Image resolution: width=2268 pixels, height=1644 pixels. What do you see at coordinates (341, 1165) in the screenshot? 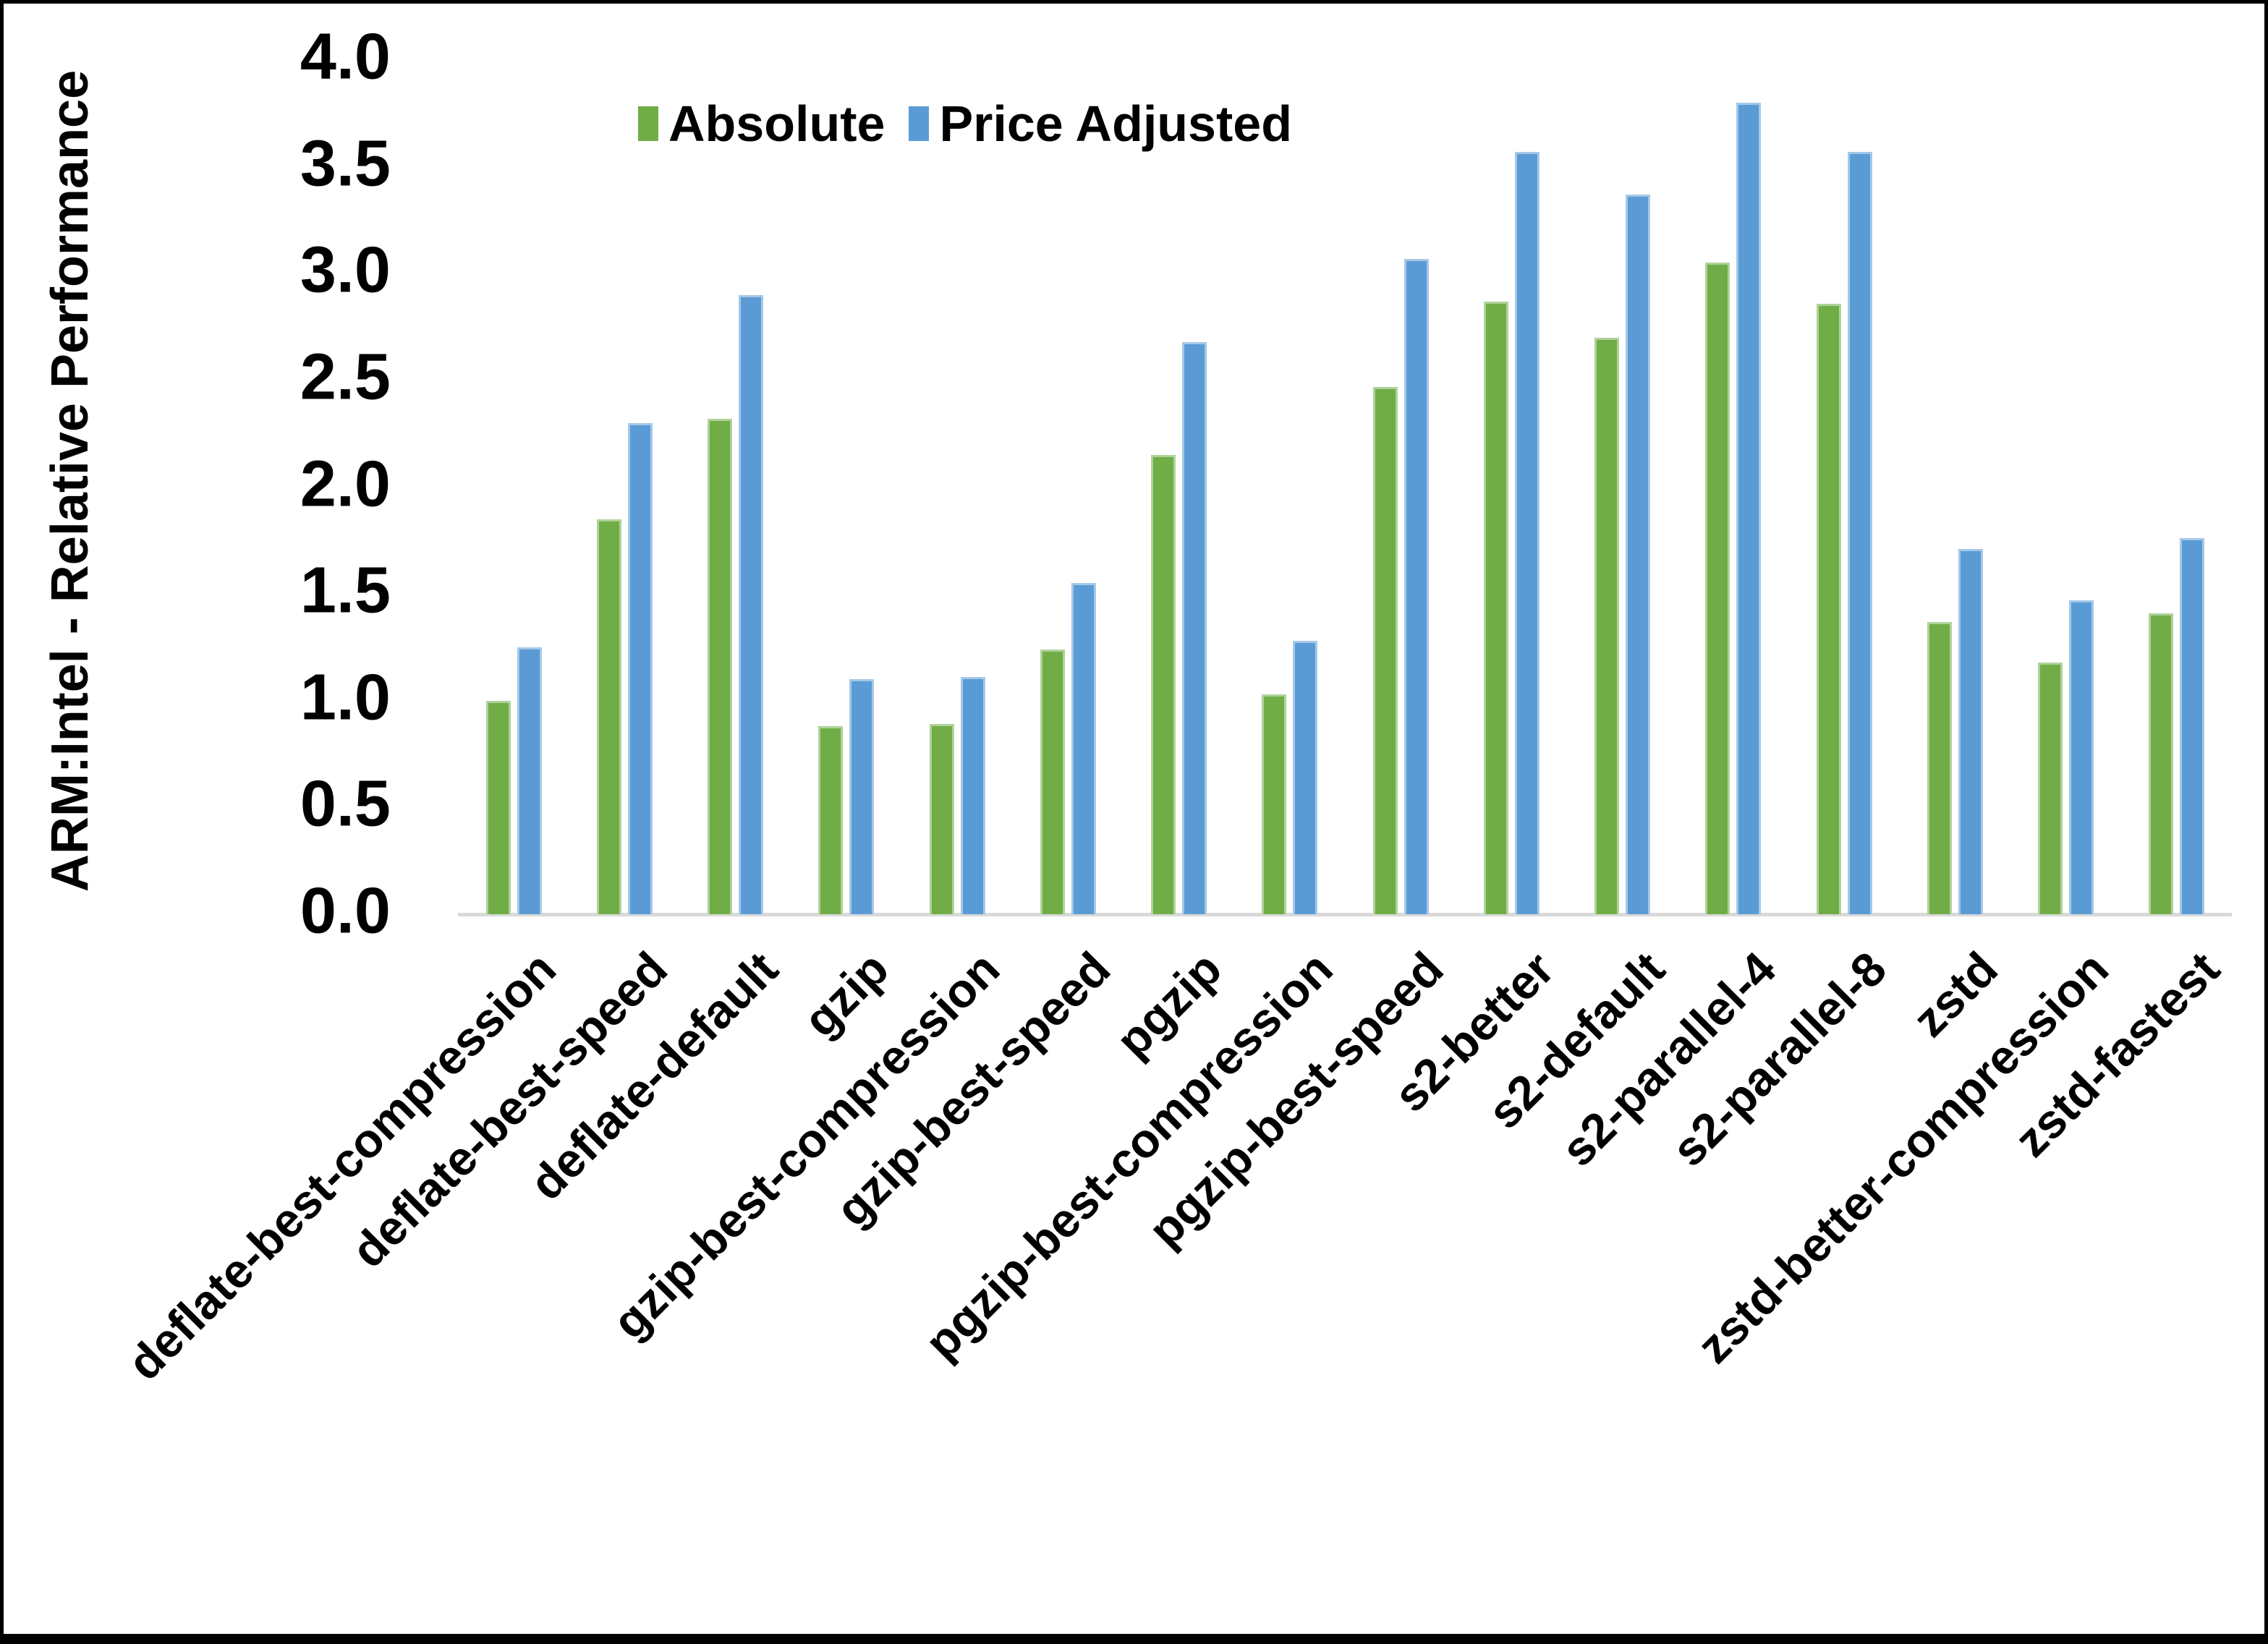
I see `x-tick-label-deflate-best-compression: deflate-best-compression` at bounding box center [341, 1165].